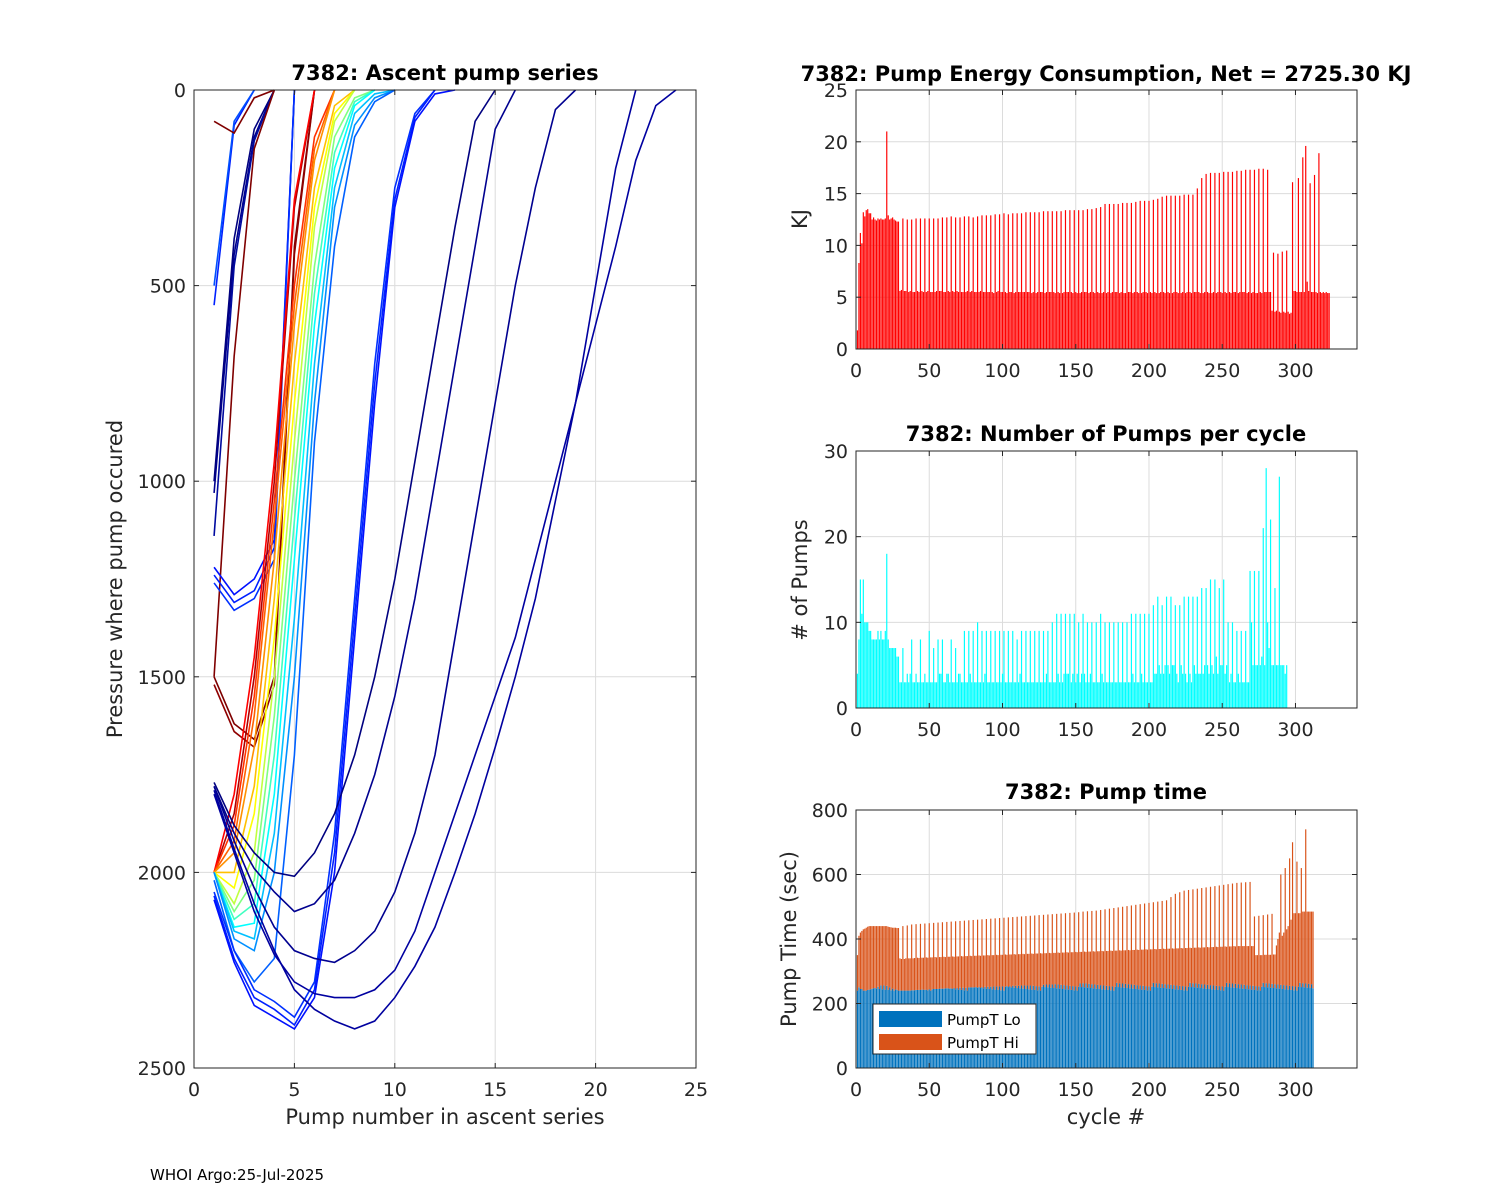  What do you see at coordinates (1072, 588) in the screenshot?
I see `pumps-bars` at bounding box center [1072, 588].